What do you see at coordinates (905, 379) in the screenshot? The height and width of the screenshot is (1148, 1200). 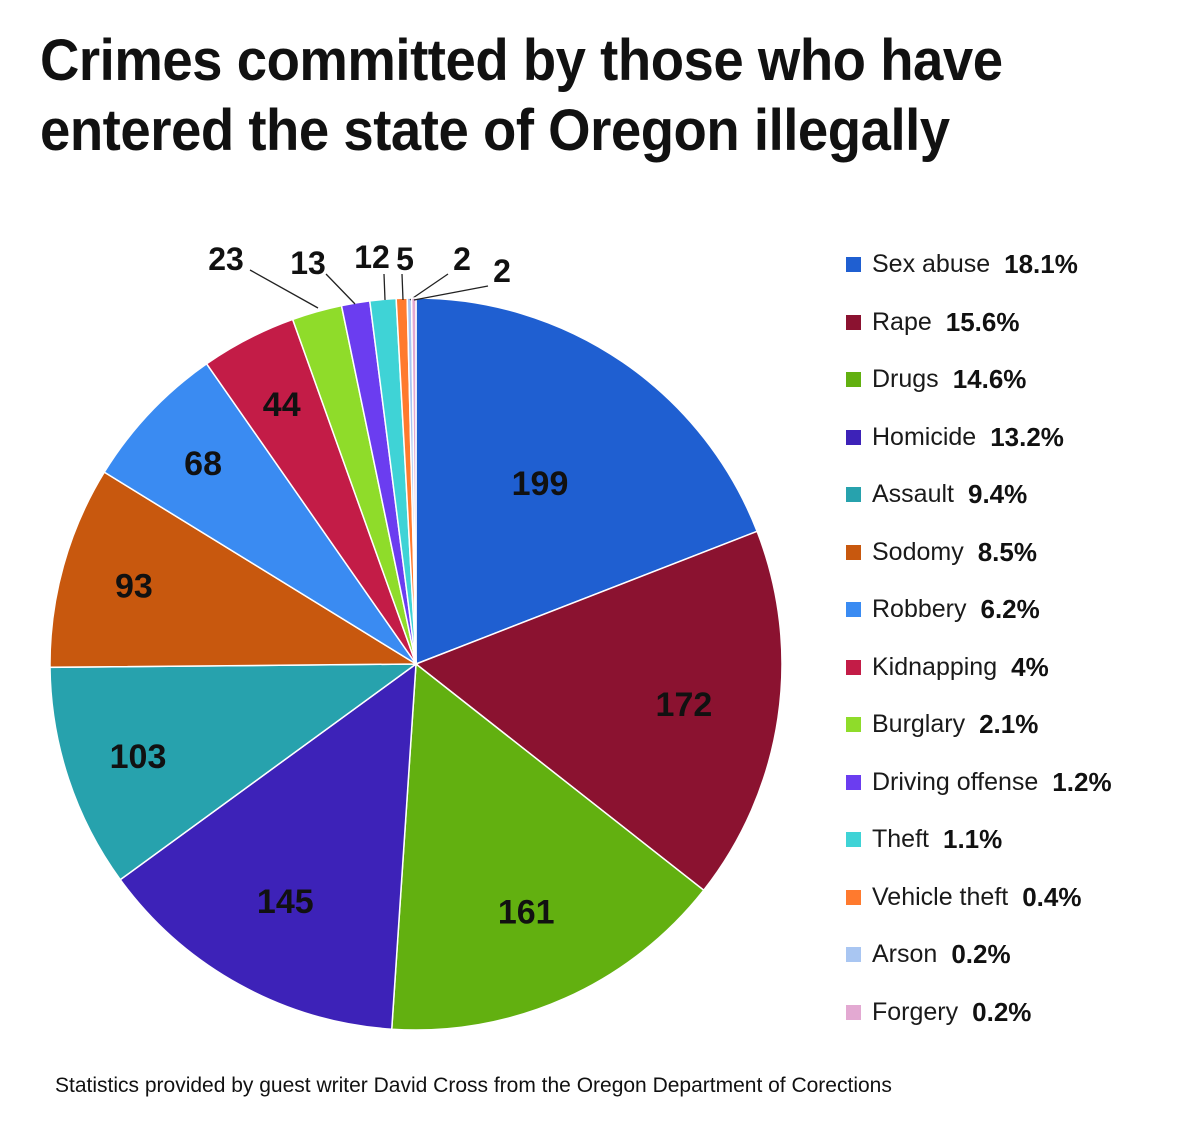 I see `legend-label: Drugs` at bounding box center [905, 379].